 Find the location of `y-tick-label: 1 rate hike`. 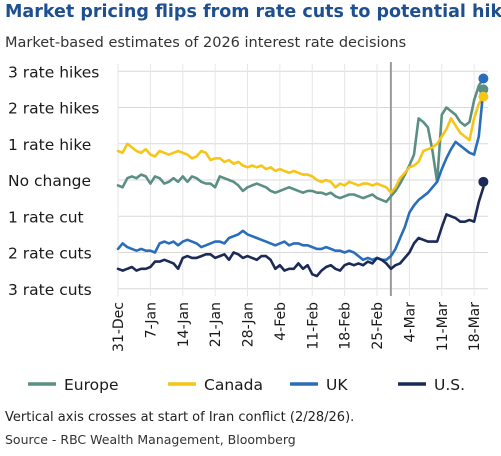

y-tick-label: 1 rate hike is located at coordinates (49, 145).